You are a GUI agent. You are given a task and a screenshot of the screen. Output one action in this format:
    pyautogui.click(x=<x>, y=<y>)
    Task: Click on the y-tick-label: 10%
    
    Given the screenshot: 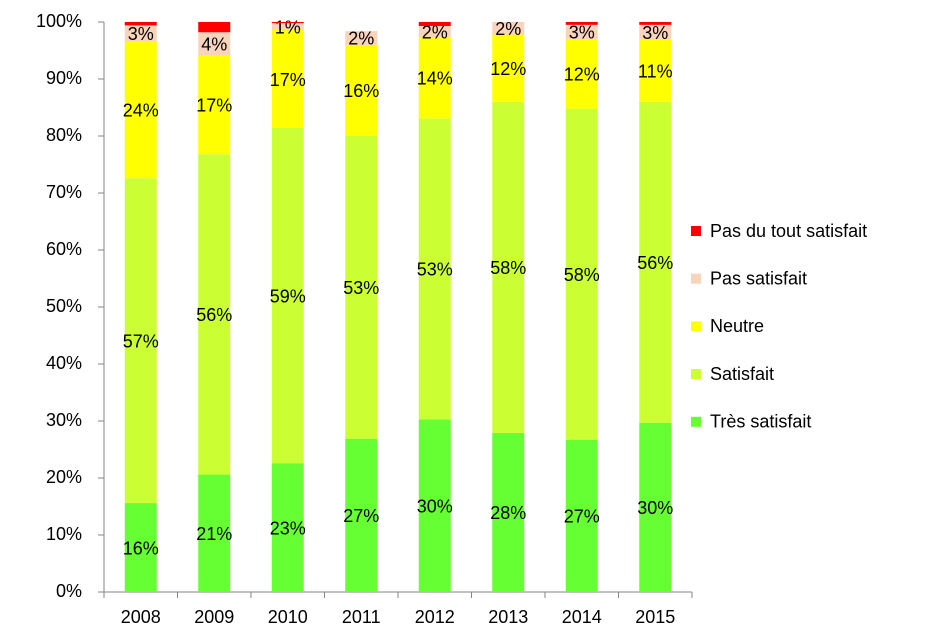 What is the action you would take?
    pyautogui.click(x=64, y=534)
    